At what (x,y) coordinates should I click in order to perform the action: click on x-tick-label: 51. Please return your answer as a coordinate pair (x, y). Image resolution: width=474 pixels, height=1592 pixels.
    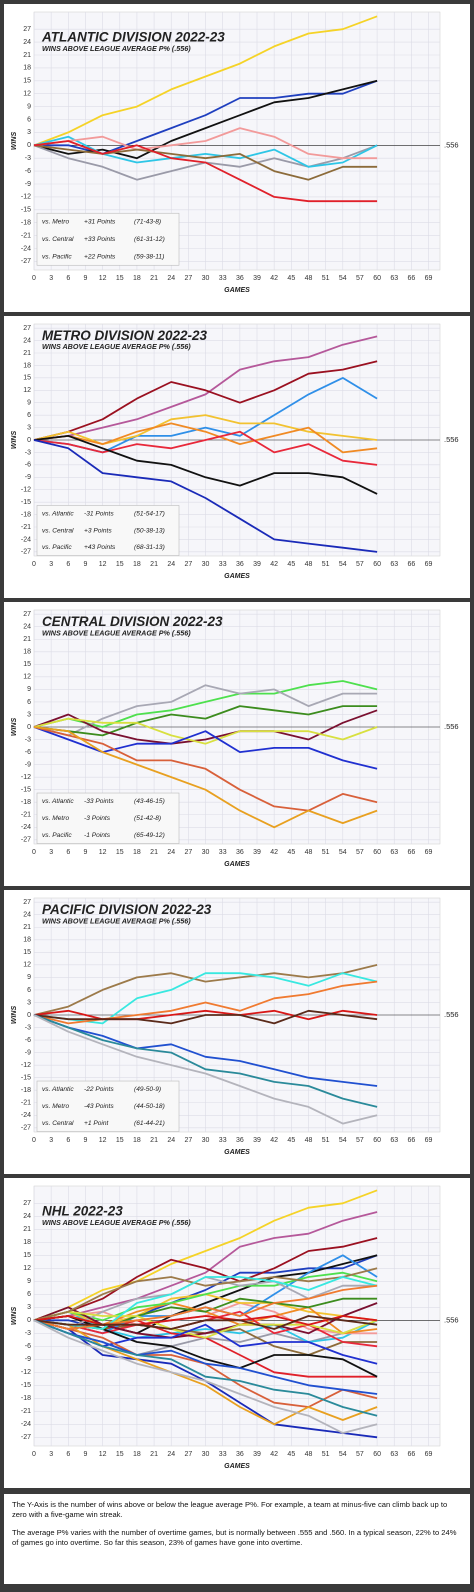
    Looking at the image, I should click on (326, 1454).